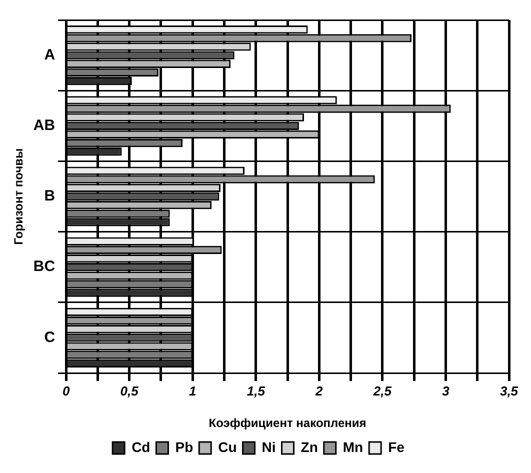 This screenshot has width=531, height=473. Describe the element at coordinates (192, 390) in the screenshot. I see `x-tick-label: 1` at that location.